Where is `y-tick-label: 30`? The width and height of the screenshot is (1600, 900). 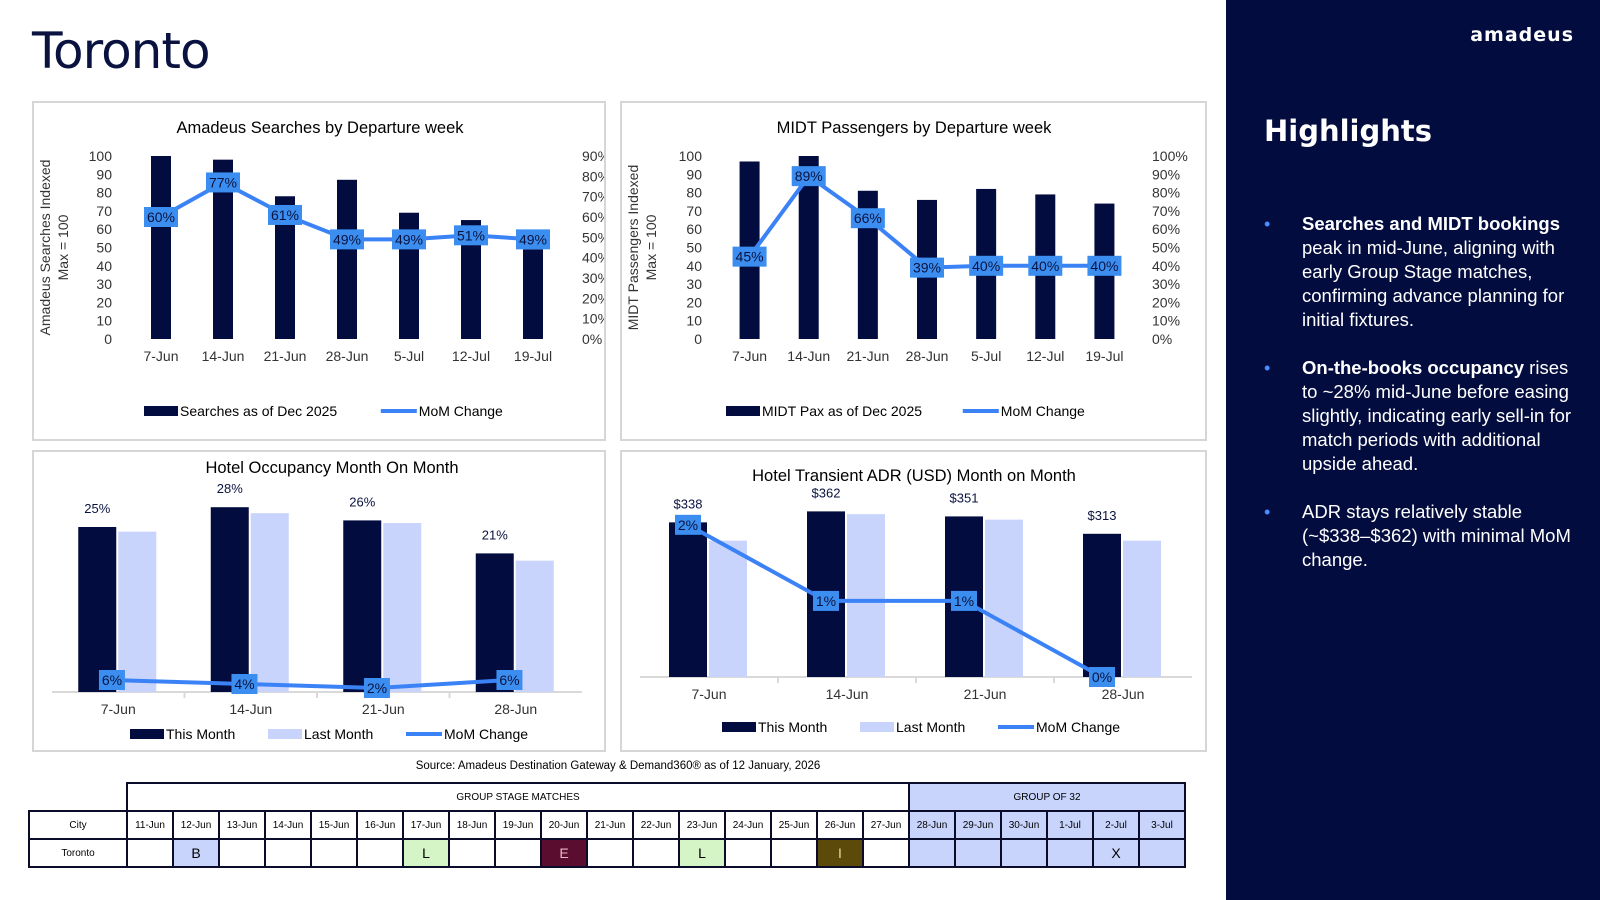 y-tick-label: 30 is located at coordinates (694, 284).